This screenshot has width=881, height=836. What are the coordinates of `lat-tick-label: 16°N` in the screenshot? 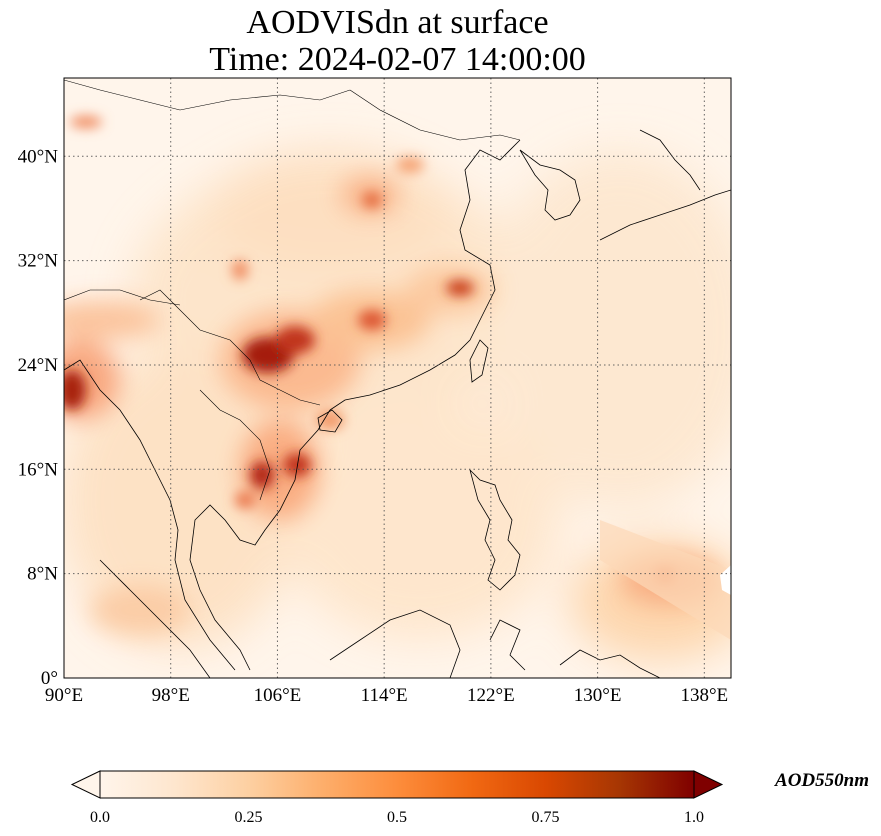 It's located at (38, 469).